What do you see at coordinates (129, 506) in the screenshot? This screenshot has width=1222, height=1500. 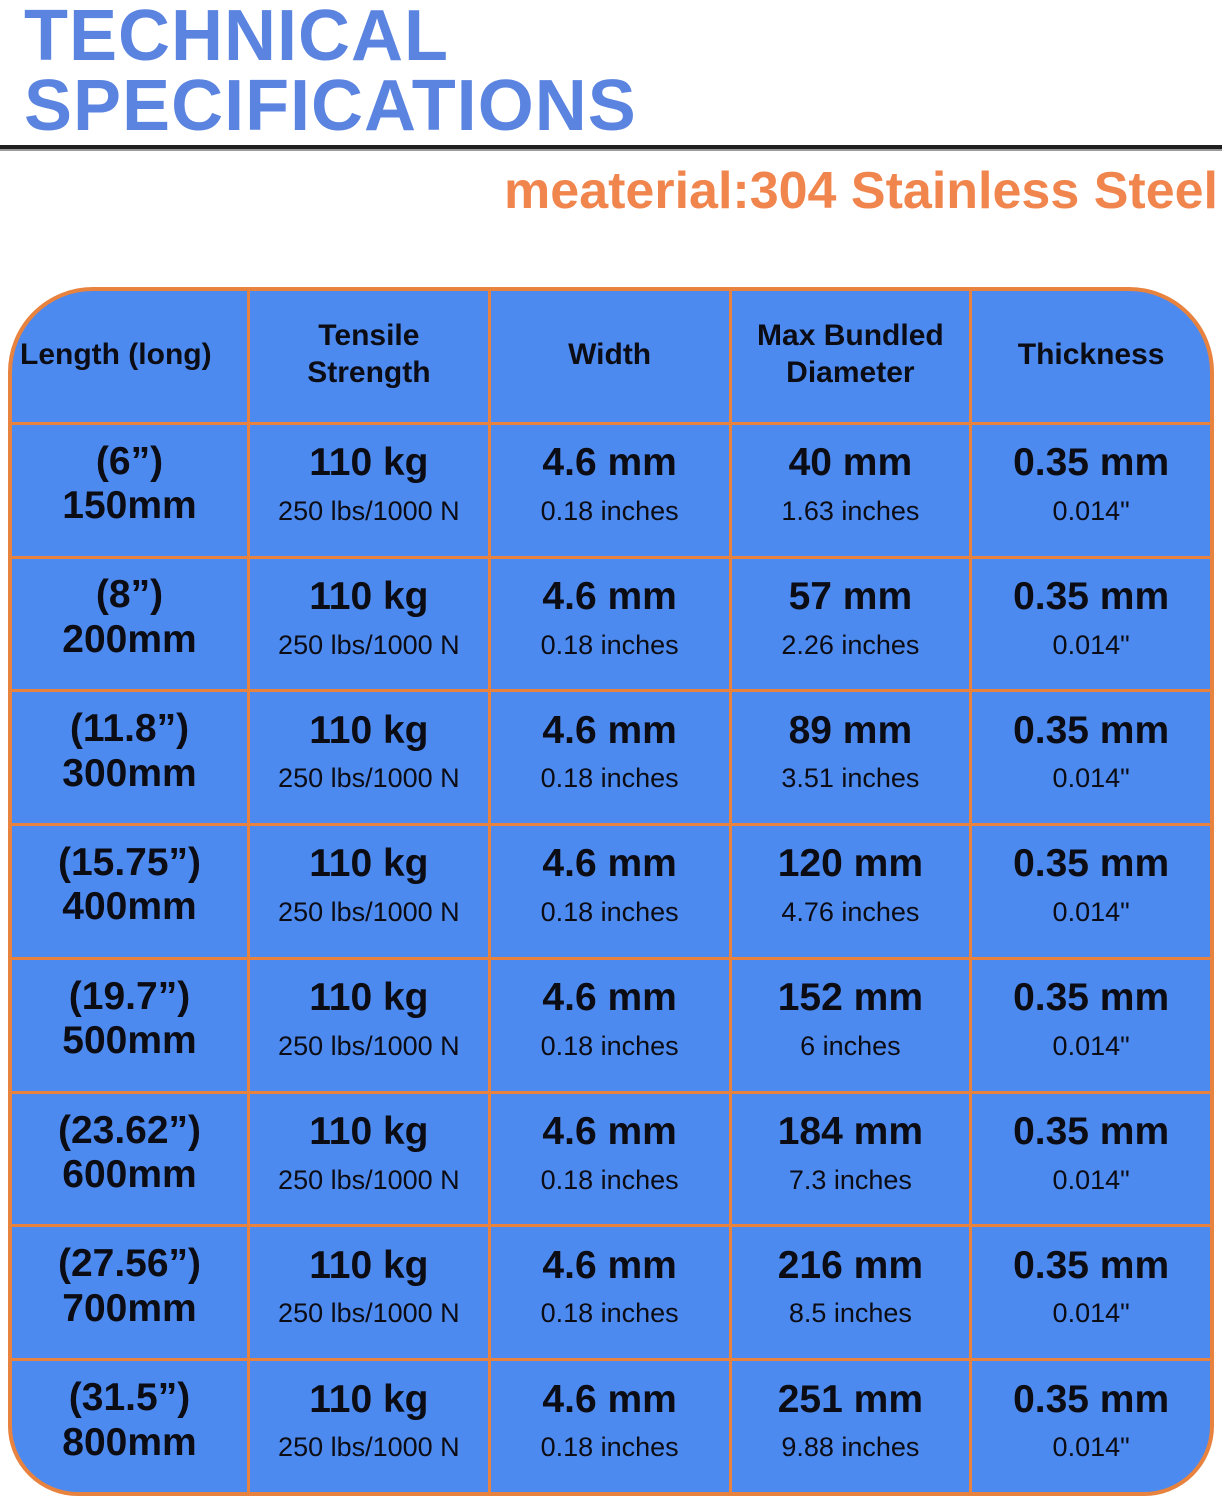 I see `length-mm: 150mm` at bounding box center [129, 506].